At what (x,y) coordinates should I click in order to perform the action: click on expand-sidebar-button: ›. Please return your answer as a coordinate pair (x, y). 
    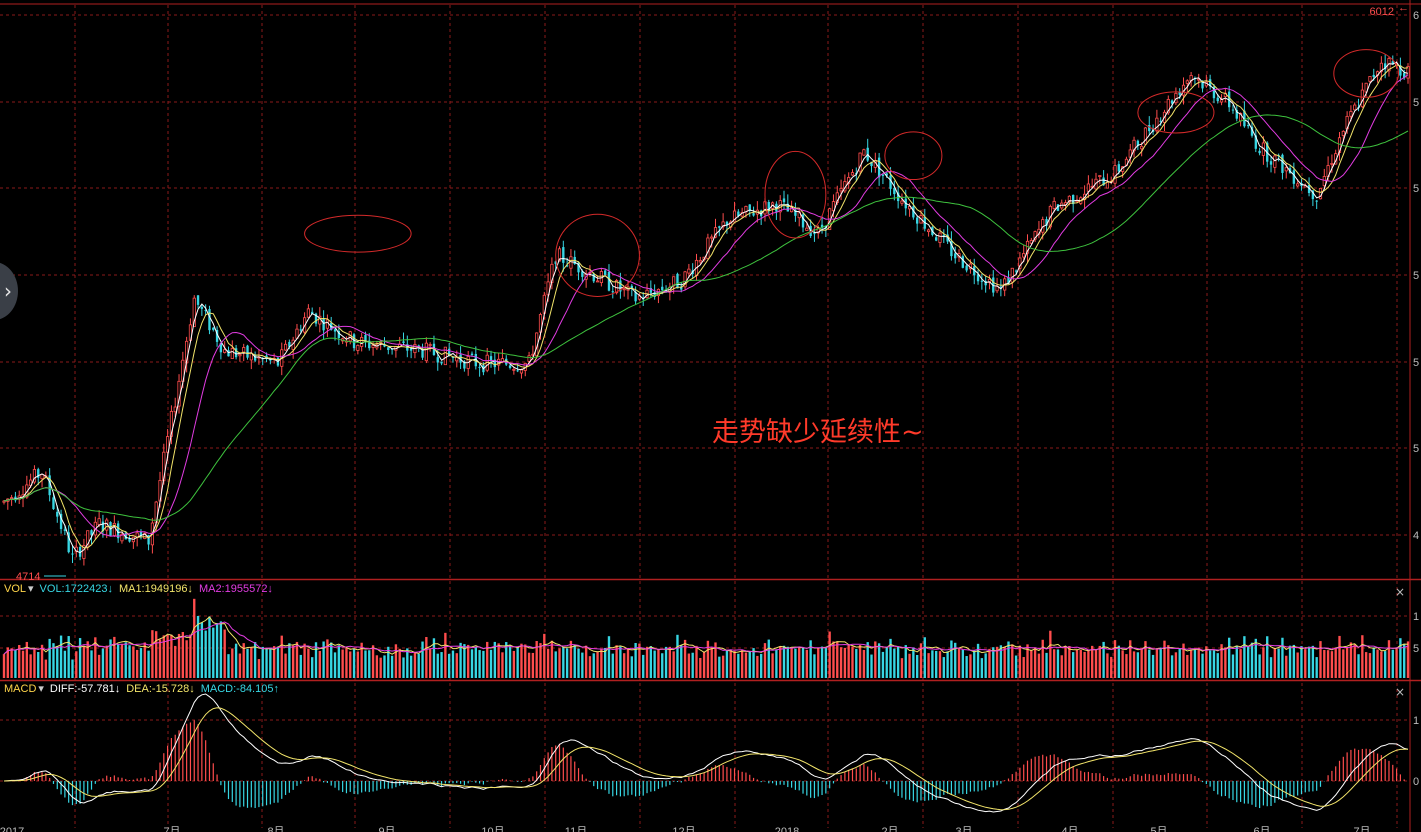
    Looking at the image, I should click on (9, 291).